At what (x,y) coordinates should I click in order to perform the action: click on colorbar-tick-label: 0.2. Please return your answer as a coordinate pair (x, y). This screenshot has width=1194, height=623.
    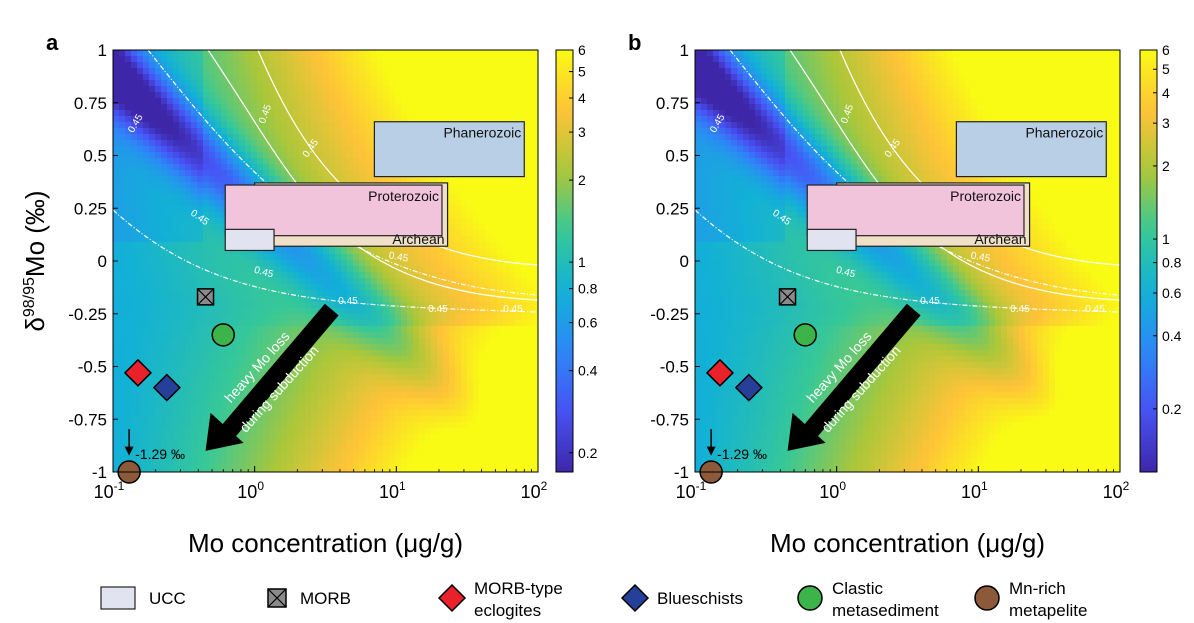
    Looking at the image, I should click on (1172, 409).